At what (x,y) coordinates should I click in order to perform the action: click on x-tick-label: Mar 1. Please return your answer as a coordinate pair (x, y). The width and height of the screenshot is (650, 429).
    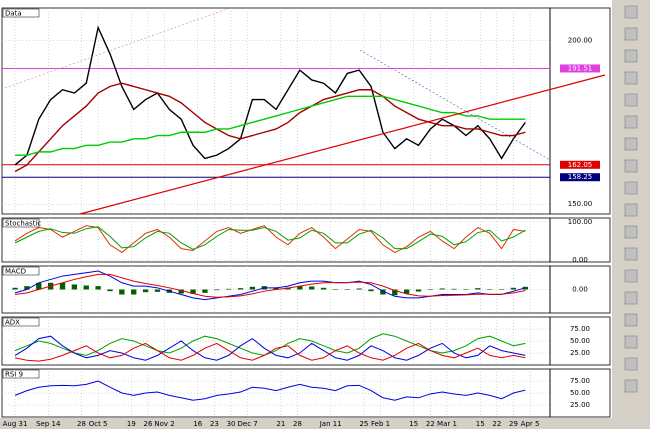
    Looking at the image, I should click on (447, 424).